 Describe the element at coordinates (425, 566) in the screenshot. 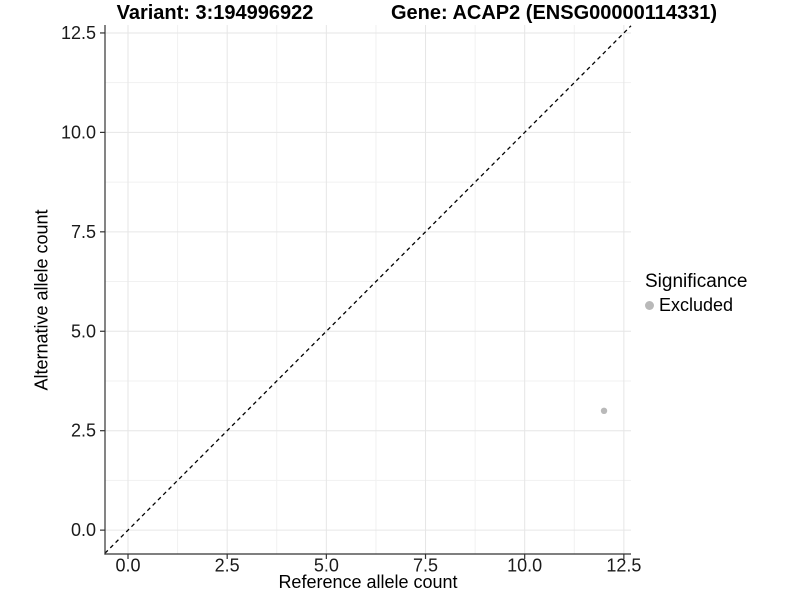

I see `x-tick-label: 7.5` at that location.